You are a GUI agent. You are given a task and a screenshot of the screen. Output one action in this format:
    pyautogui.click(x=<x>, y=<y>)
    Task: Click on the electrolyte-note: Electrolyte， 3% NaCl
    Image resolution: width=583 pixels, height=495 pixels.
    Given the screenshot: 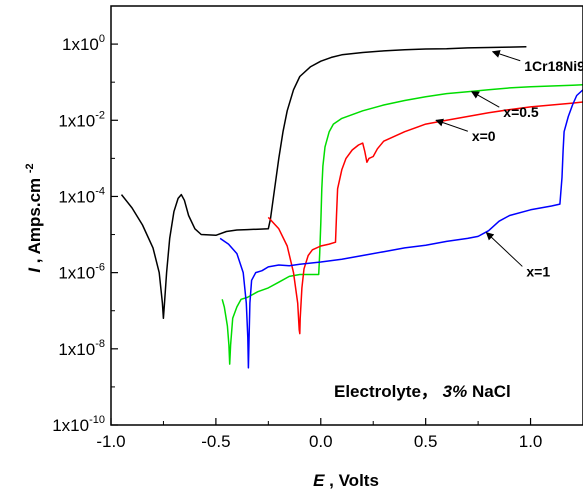 What is the action you would take?
    pyautogui.click(x=422, y=391)
    